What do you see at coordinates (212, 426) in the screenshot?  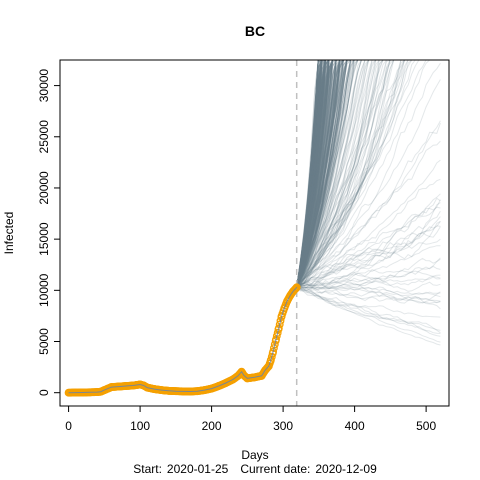 I see `x-tick-label: 200` at bounding box center [212, 426].